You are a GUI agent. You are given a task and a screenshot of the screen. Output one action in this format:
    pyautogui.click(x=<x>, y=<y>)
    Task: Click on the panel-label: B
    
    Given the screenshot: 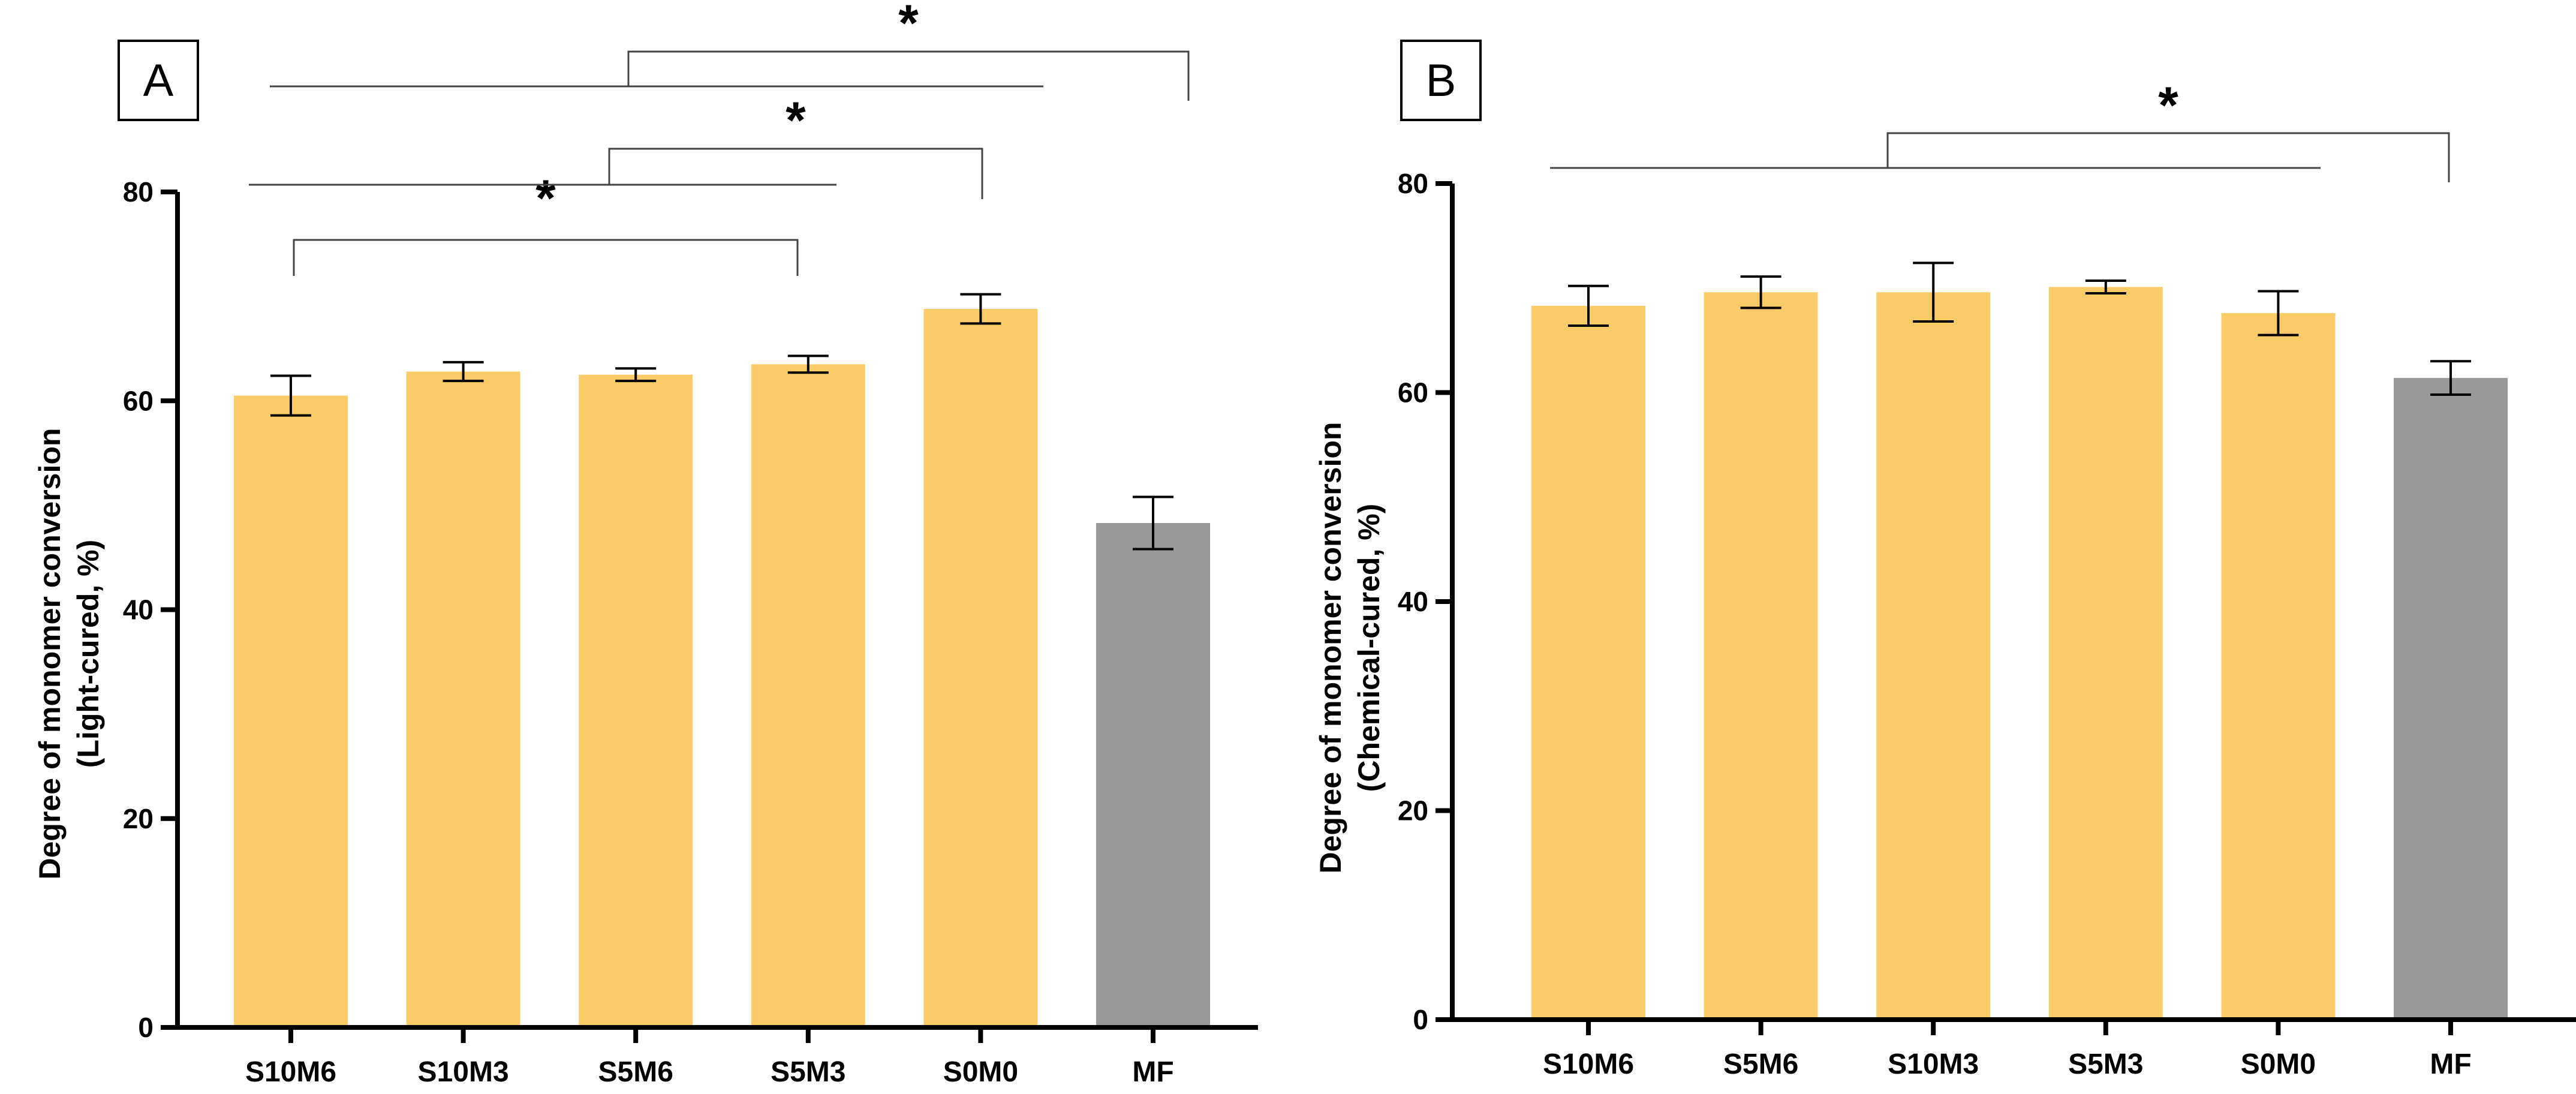 What is the action you would take?
    pyautogui.click(x=1441, y=80)
    